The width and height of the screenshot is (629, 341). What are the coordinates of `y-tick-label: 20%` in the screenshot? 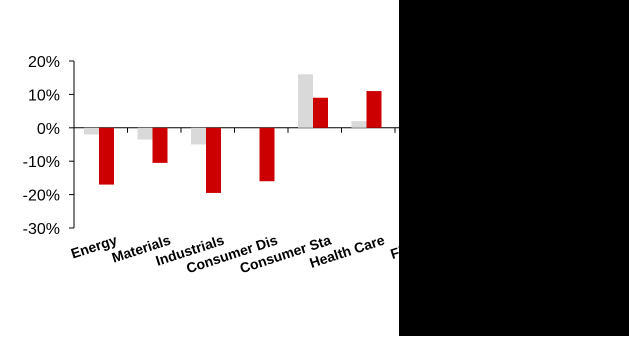 It's located at (44, 62).